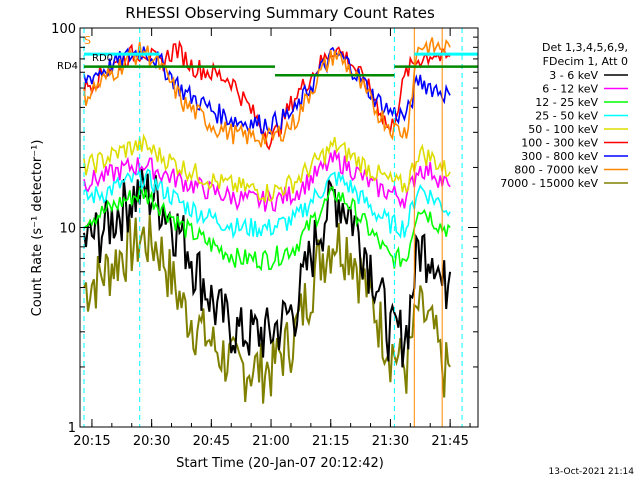 This screenshot has height=480, width=640. Describe the element at coordinates (585, 47) in the screenshot. I see `legend-header-line1: Det 1,3,4,5,6,9,` at that location.